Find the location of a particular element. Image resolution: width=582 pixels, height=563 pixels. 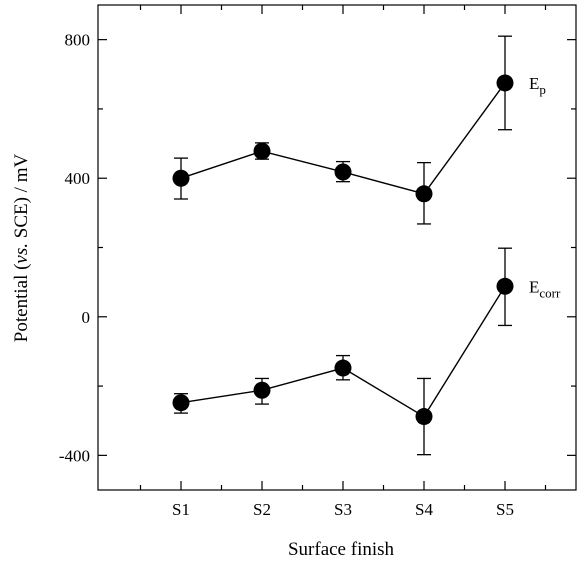

series-label: Ecorr is located at coordinates (545, 288).